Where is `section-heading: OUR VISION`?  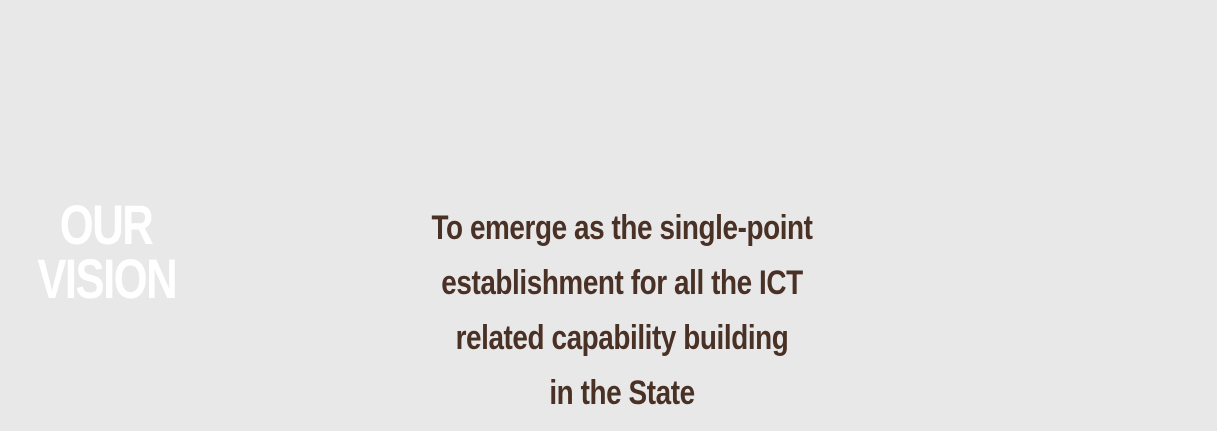 section-heading: OUR VISION is located at coordinates (107, 252).